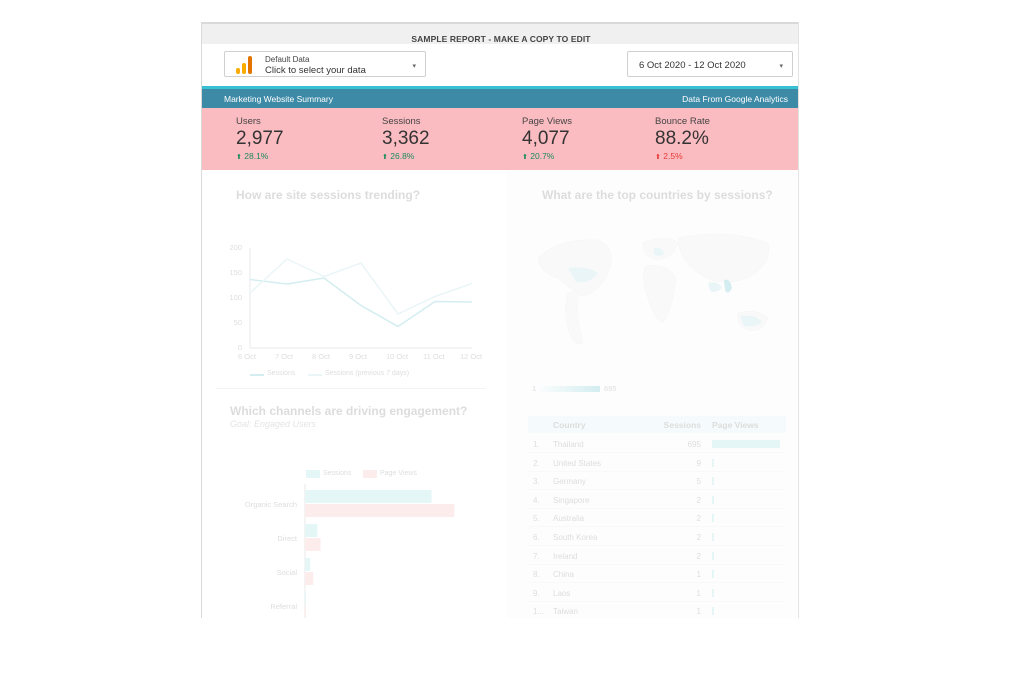 This screenshot has width=1024, height=683. I want to click on x-tick-label: 6 Oct, so click(247, 356).